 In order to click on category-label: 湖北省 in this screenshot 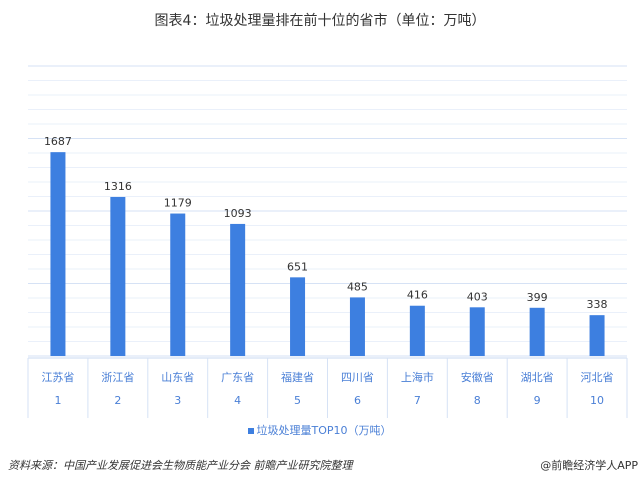, I will do `click(537, 377)`.